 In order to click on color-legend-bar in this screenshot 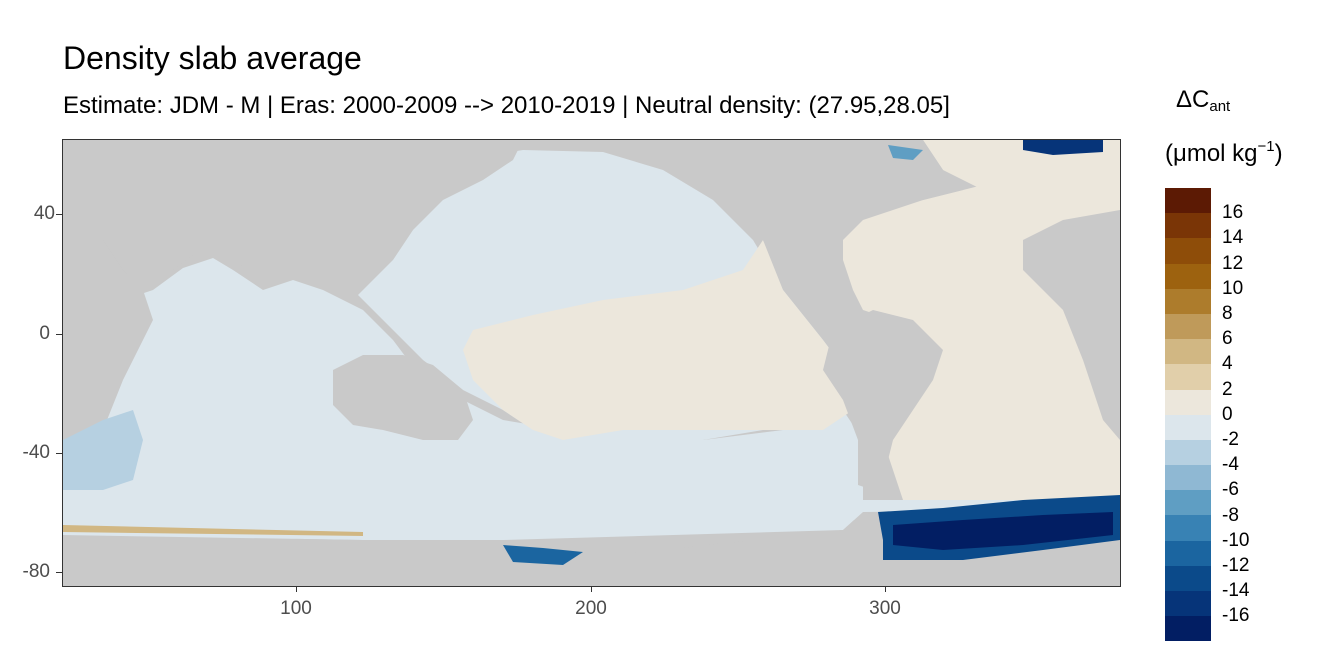, I will do `click(1188, 415)`.